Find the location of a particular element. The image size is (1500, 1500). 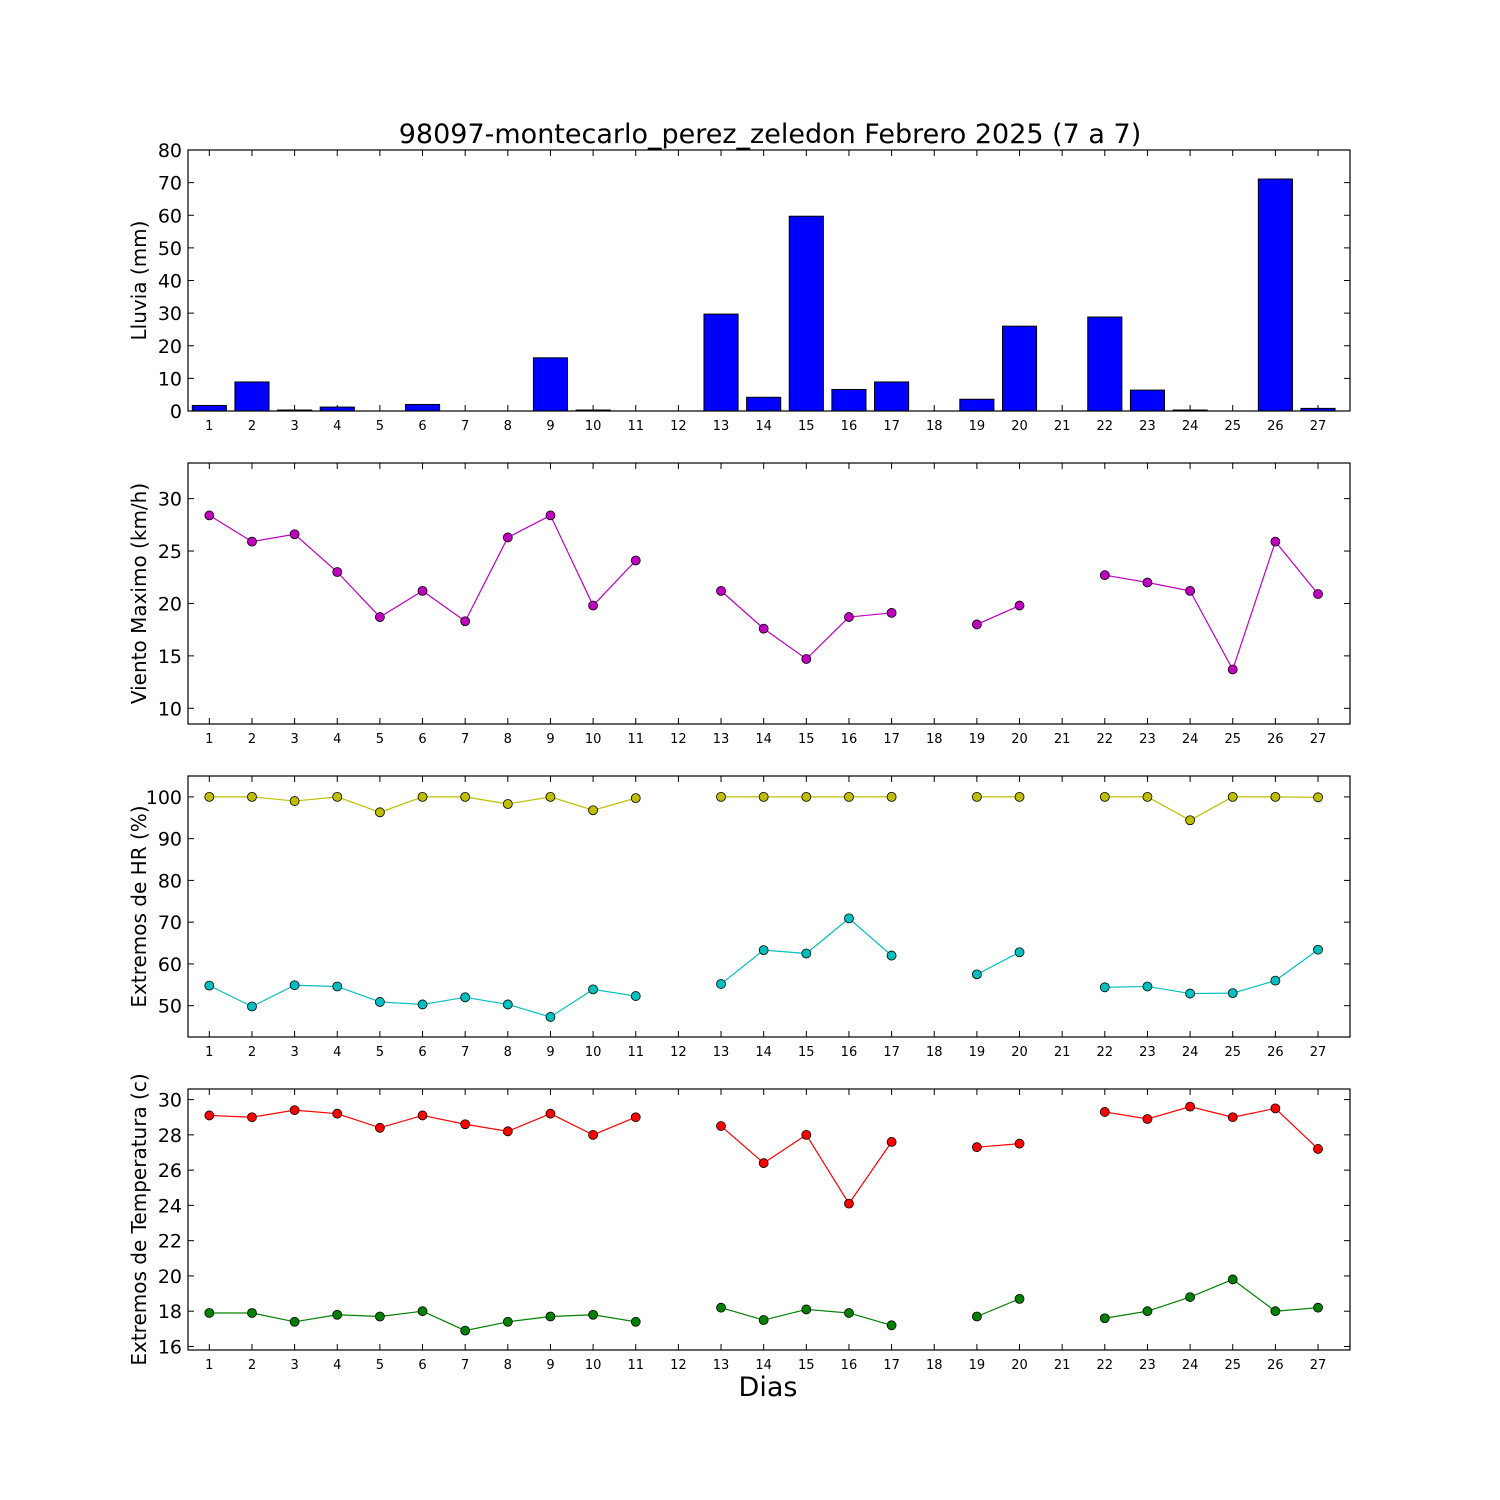

x-tick-label: 11 is located at coordinates (635, 739).